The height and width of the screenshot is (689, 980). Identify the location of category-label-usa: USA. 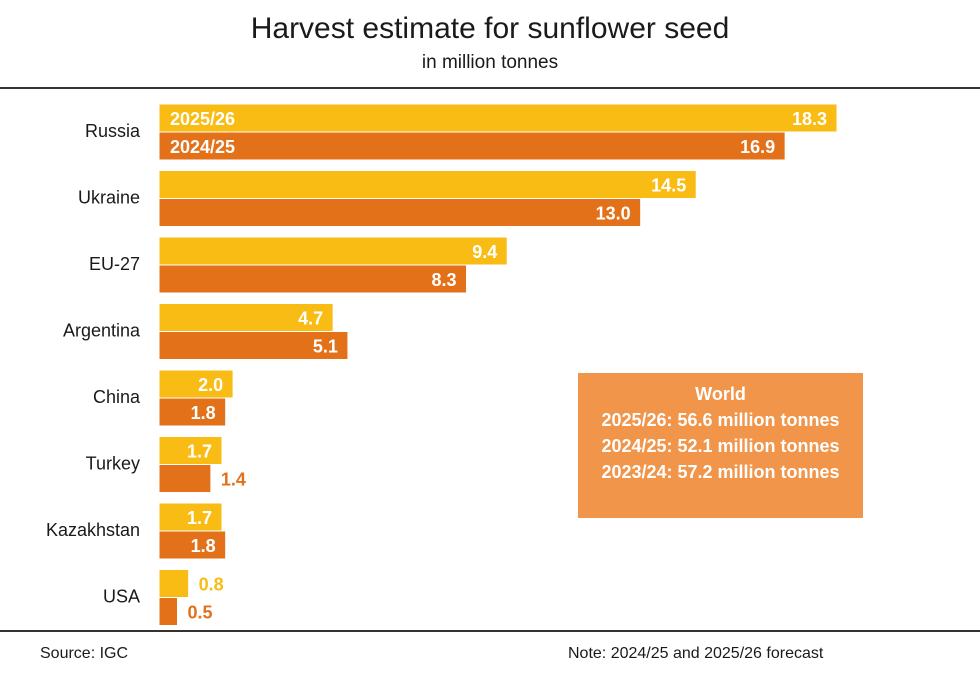
(121, 597).